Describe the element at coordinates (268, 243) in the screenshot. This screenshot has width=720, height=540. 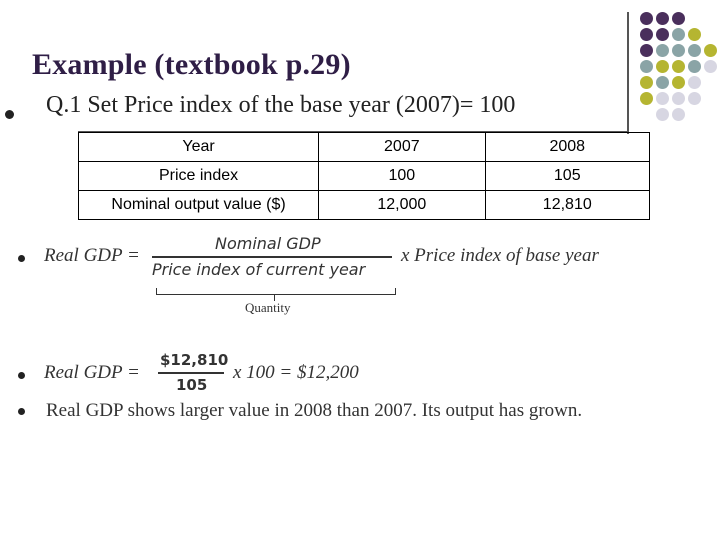
I see `formula-numerator: Nominal GDP` at that location.